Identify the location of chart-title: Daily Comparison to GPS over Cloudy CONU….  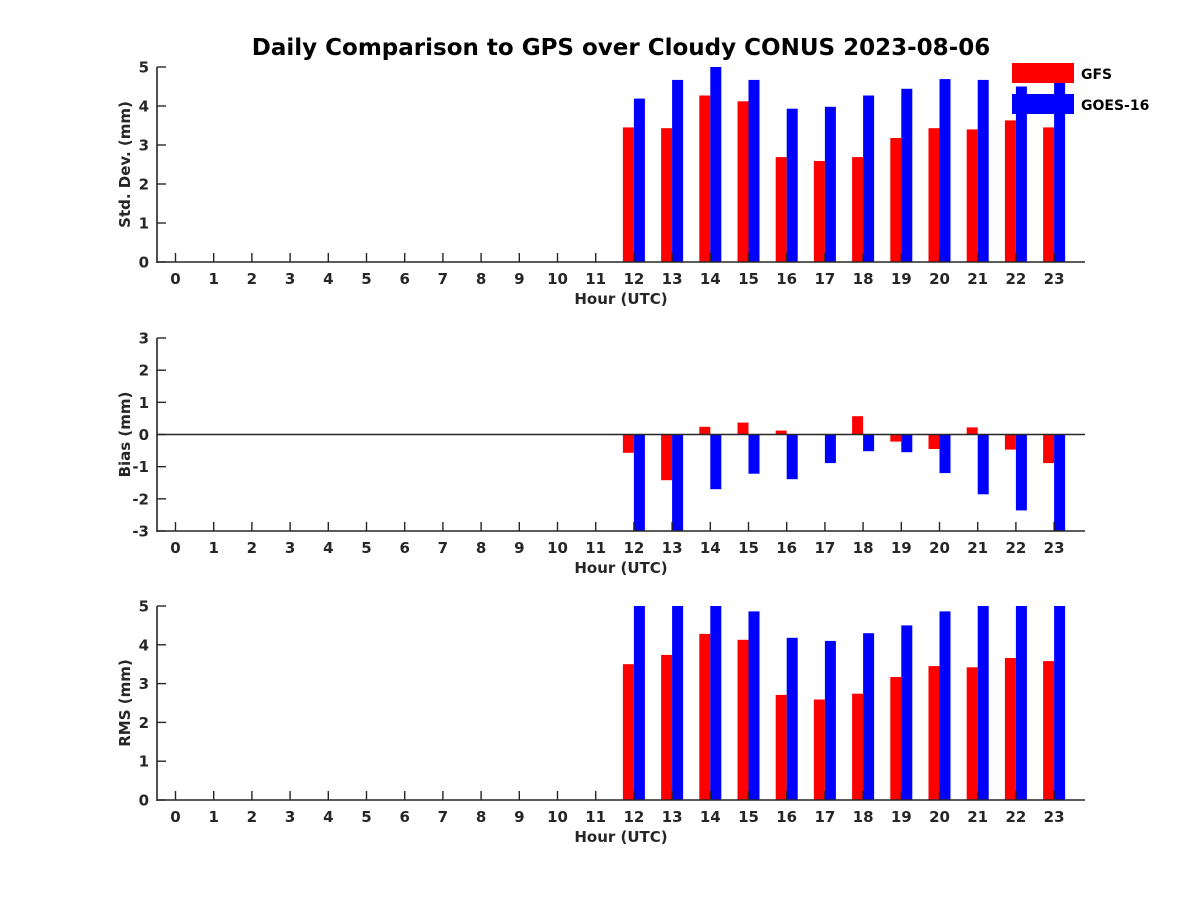
(621, 48).